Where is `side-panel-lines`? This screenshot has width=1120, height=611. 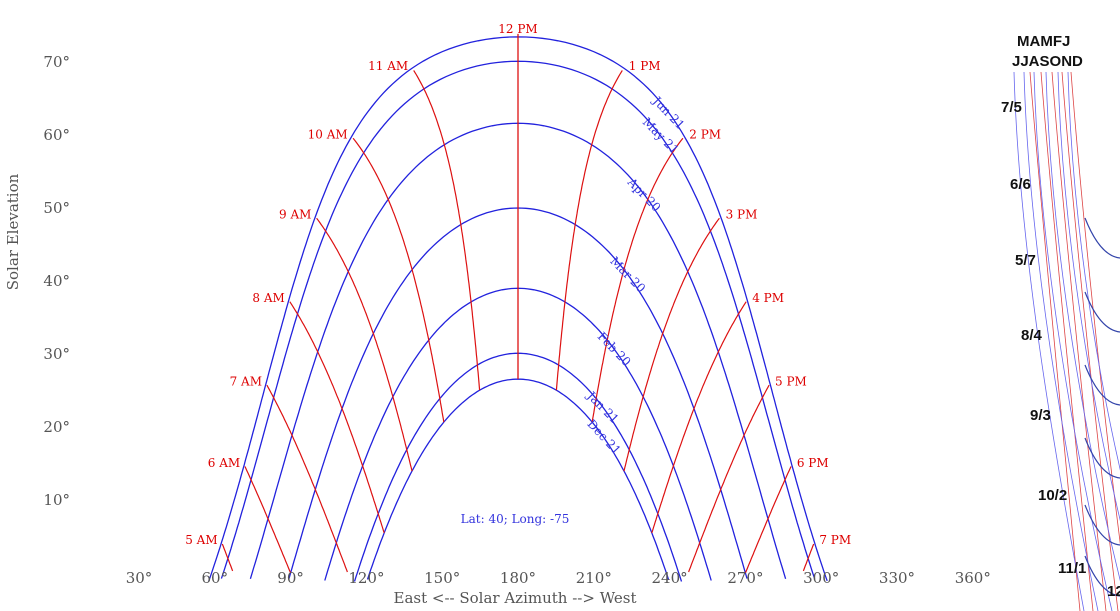 side-panel-lines is located at coordinates (1066, 341).